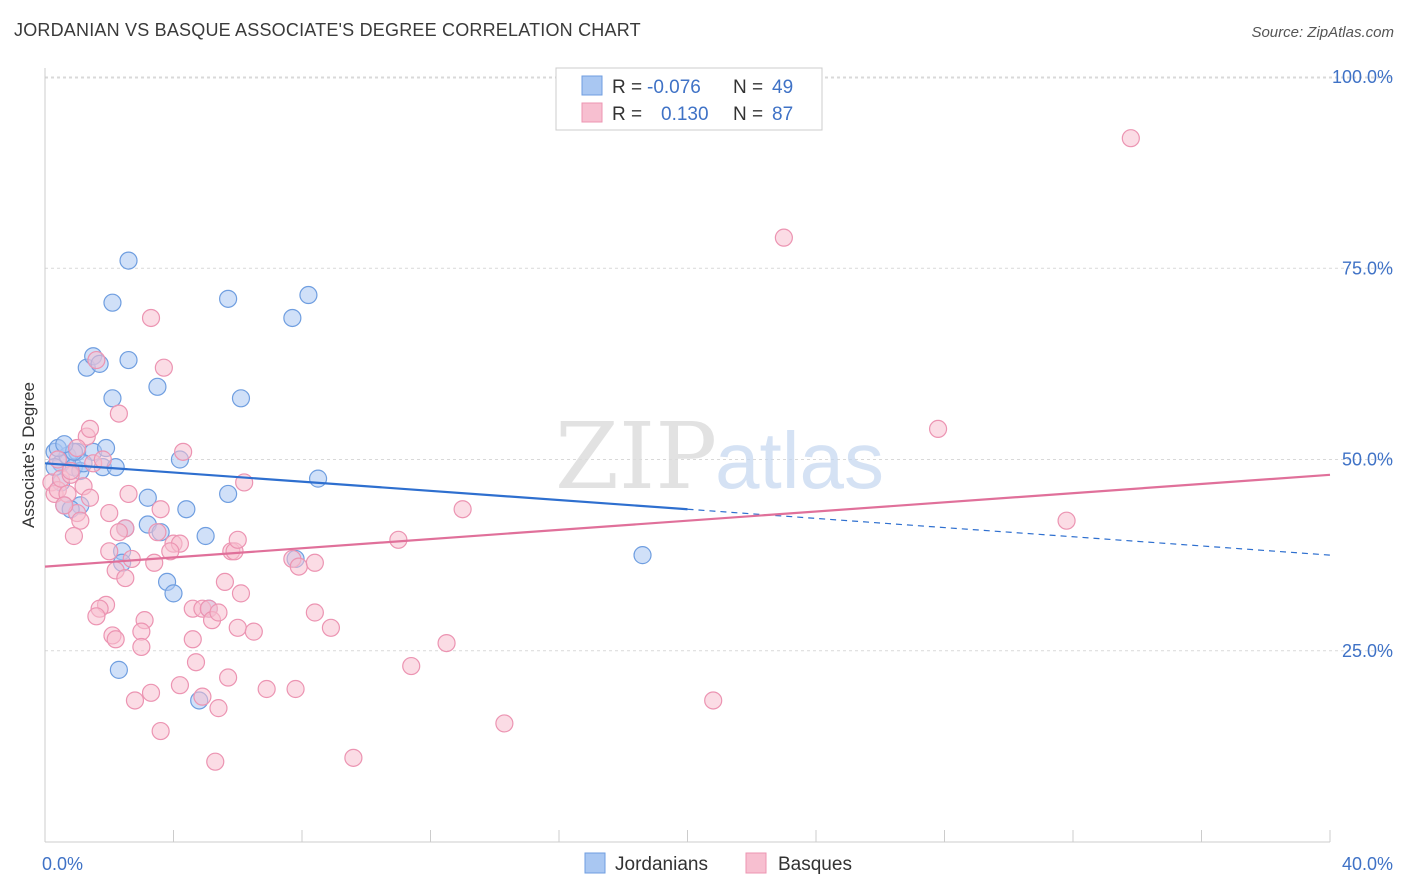 This screenshot has width=1406, height=892. Describe the element at coordinates (636, 456) in the screenshot. I see `watermark-zip: ZIP` at that location.